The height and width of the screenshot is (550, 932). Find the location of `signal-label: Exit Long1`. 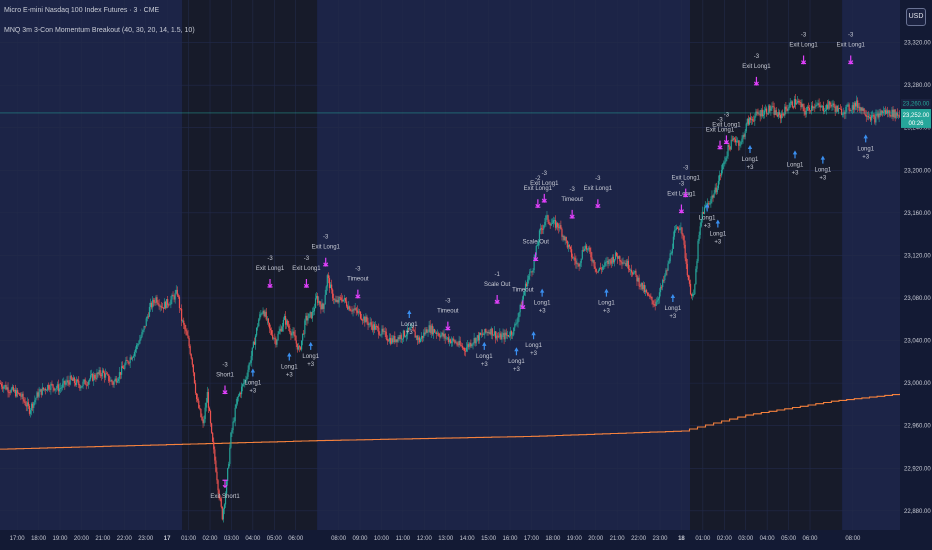

signal-label: Exit Long1 is located at coordinates (726, 125).